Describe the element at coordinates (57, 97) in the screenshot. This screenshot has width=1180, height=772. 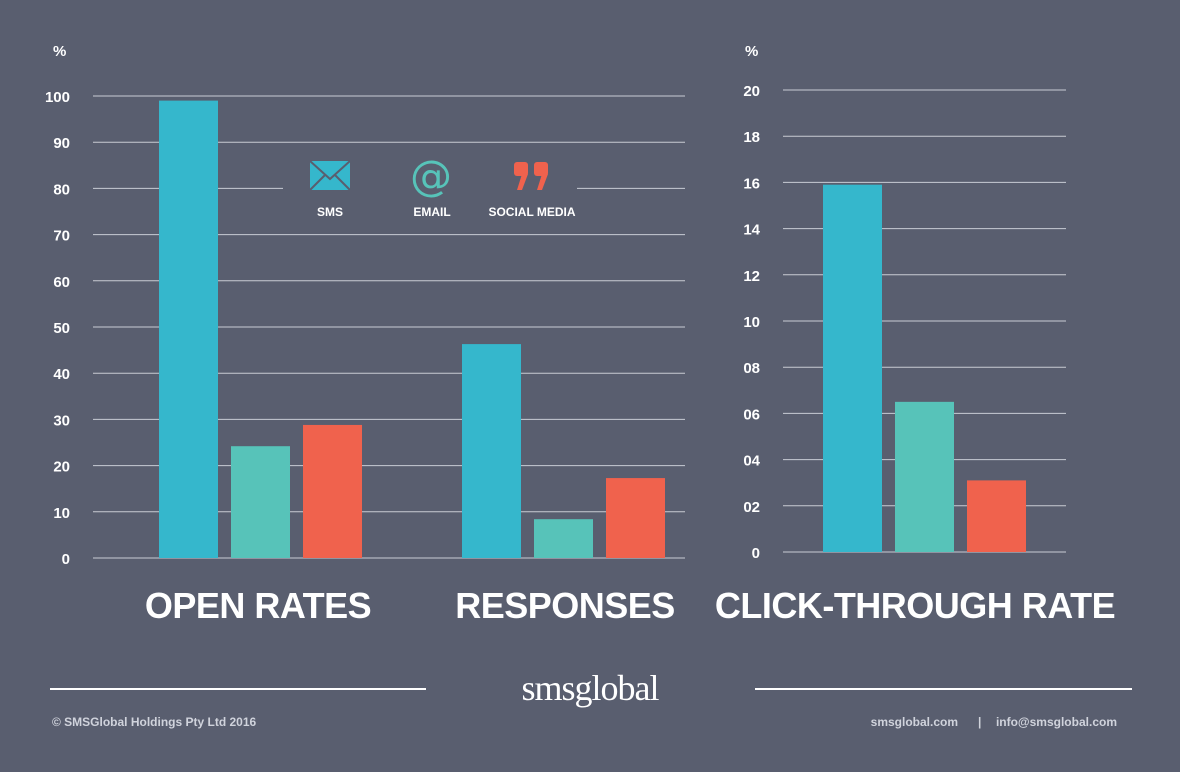
I see `y-tick-label: 100` at that location.